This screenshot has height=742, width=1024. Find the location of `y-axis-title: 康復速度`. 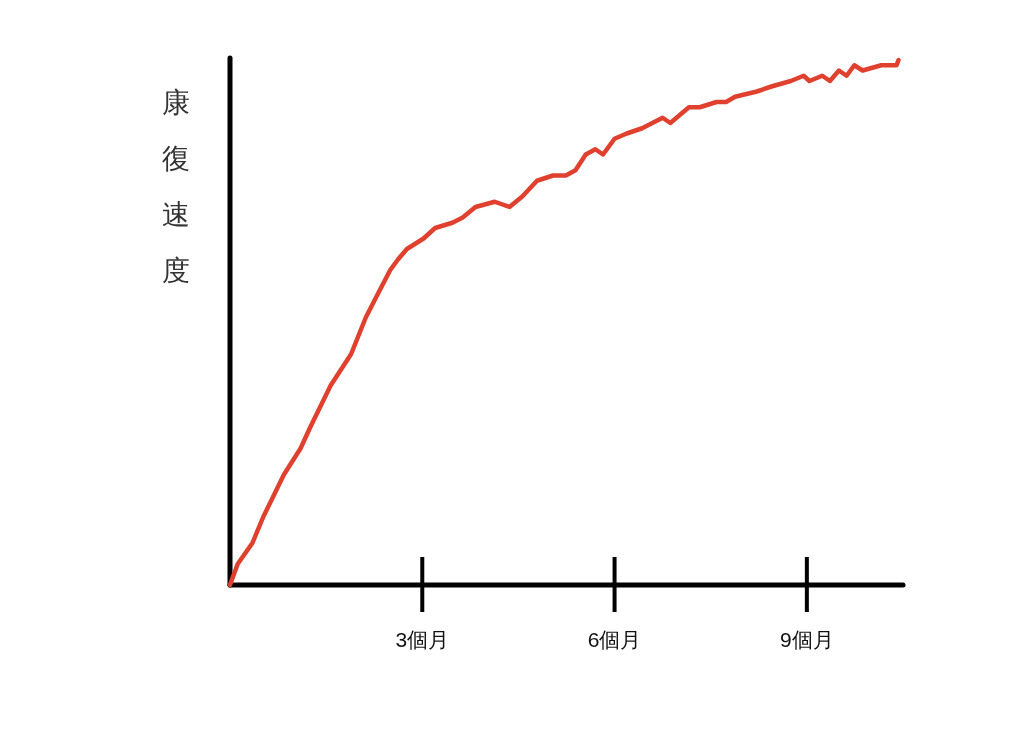

y-axis-title: 康復速度 is located at coordinates (176, 186).